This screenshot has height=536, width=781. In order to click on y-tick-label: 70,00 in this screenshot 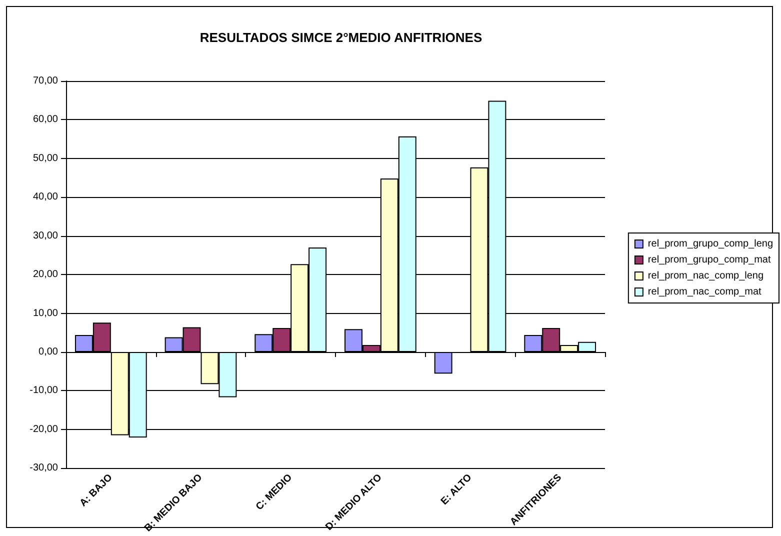, I will do `click(45, 81)`.